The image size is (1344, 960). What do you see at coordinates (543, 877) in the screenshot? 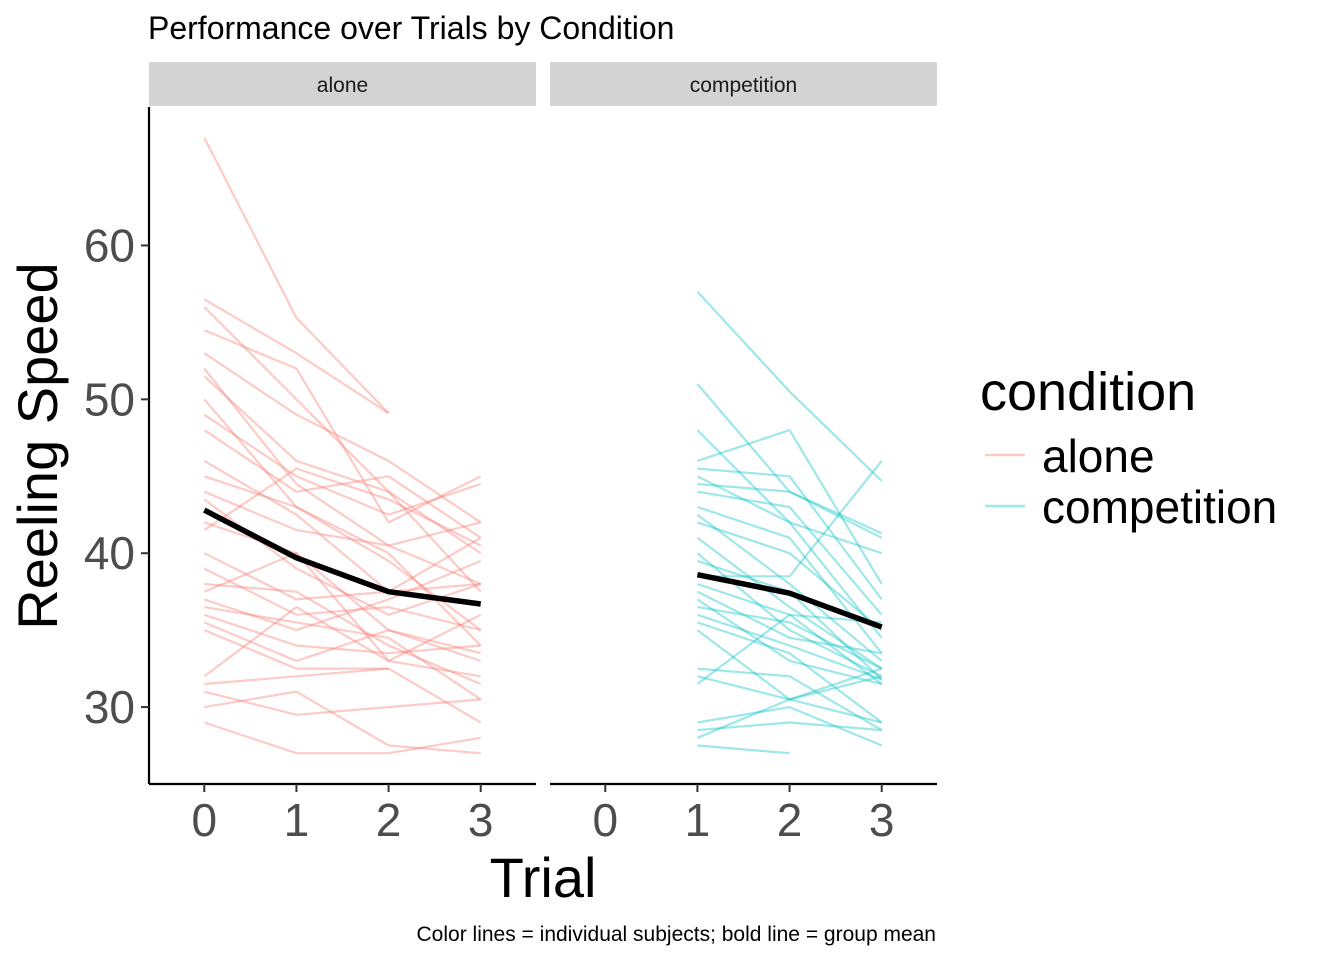
I see `x-axis-title: Trial` at bounding box center [543, 877].